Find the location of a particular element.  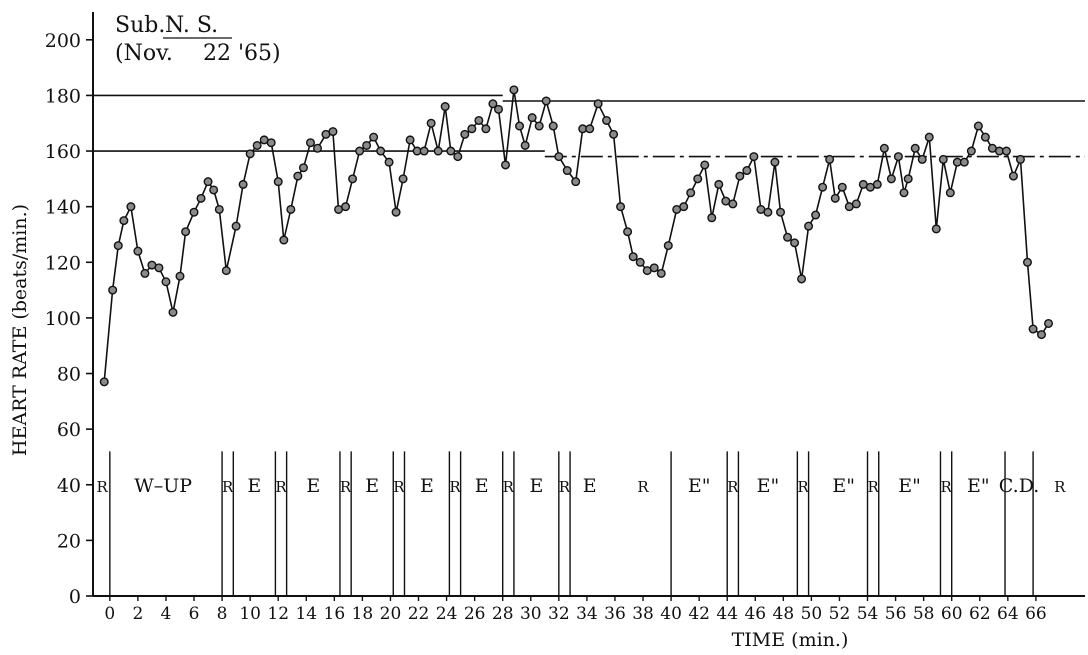

y-tick-label: 200 is located at coordinates (63, 41).